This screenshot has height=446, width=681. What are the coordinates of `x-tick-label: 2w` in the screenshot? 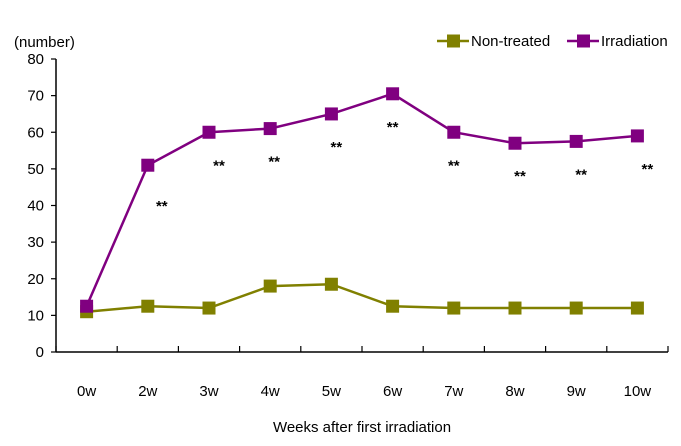 It's located at (147, 391).